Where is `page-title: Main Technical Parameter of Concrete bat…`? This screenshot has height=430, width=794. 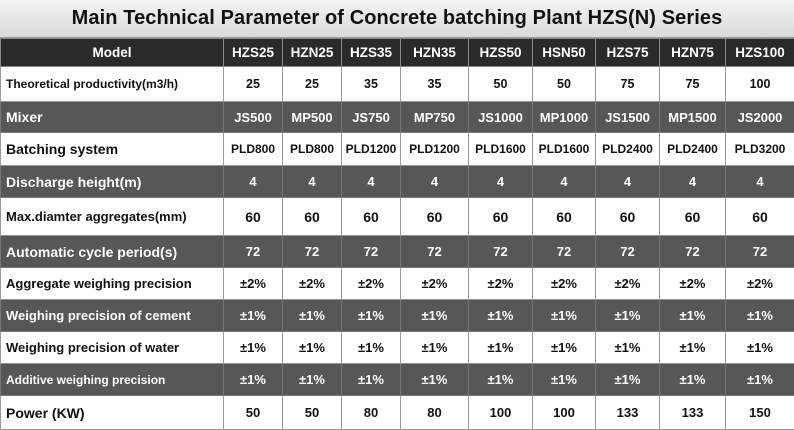
page-title: Main Technical Parameter of Concrete bat… is located at coordinates (397, 19).